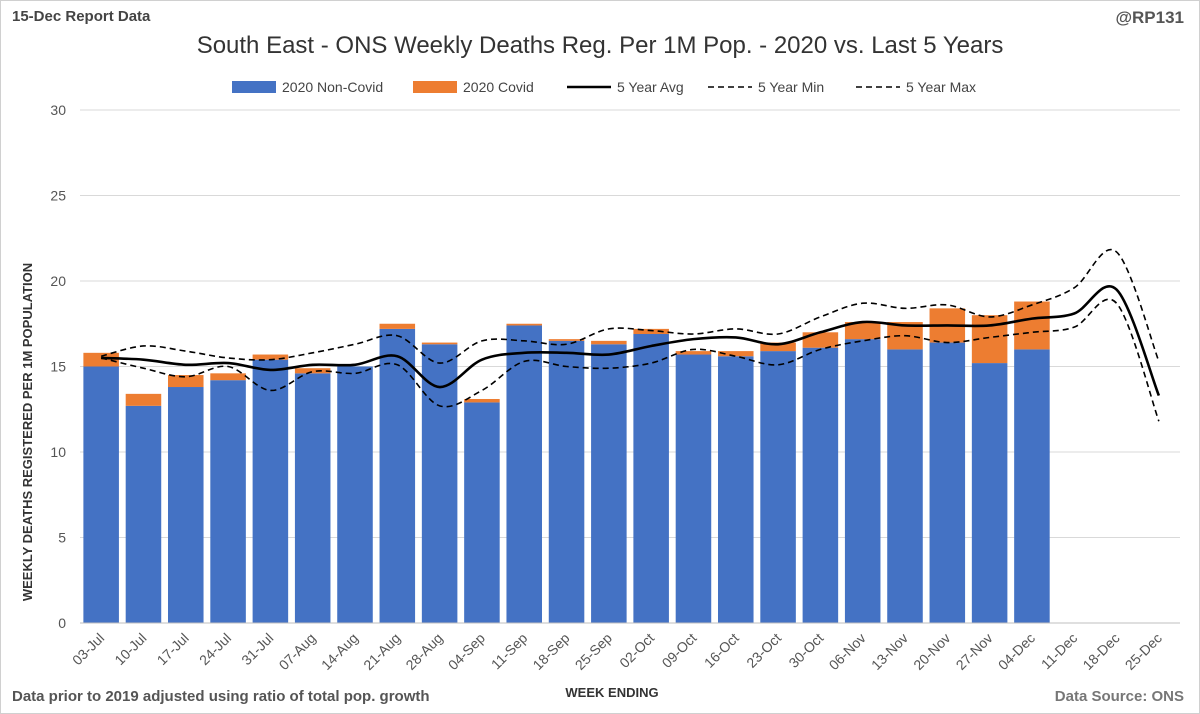  I want to click on x-tick-label-14-Aug: 14-Aug, so click(339, 651).